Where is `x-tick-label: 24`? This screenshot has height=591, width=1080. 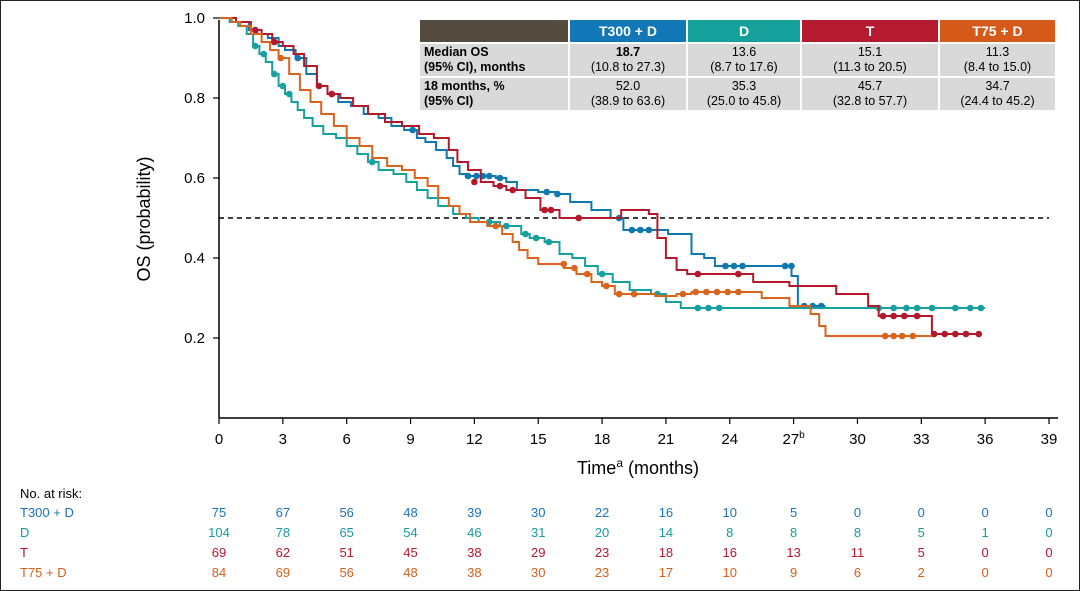
x-tick-label: 24 is located at coordinates (729, 439).